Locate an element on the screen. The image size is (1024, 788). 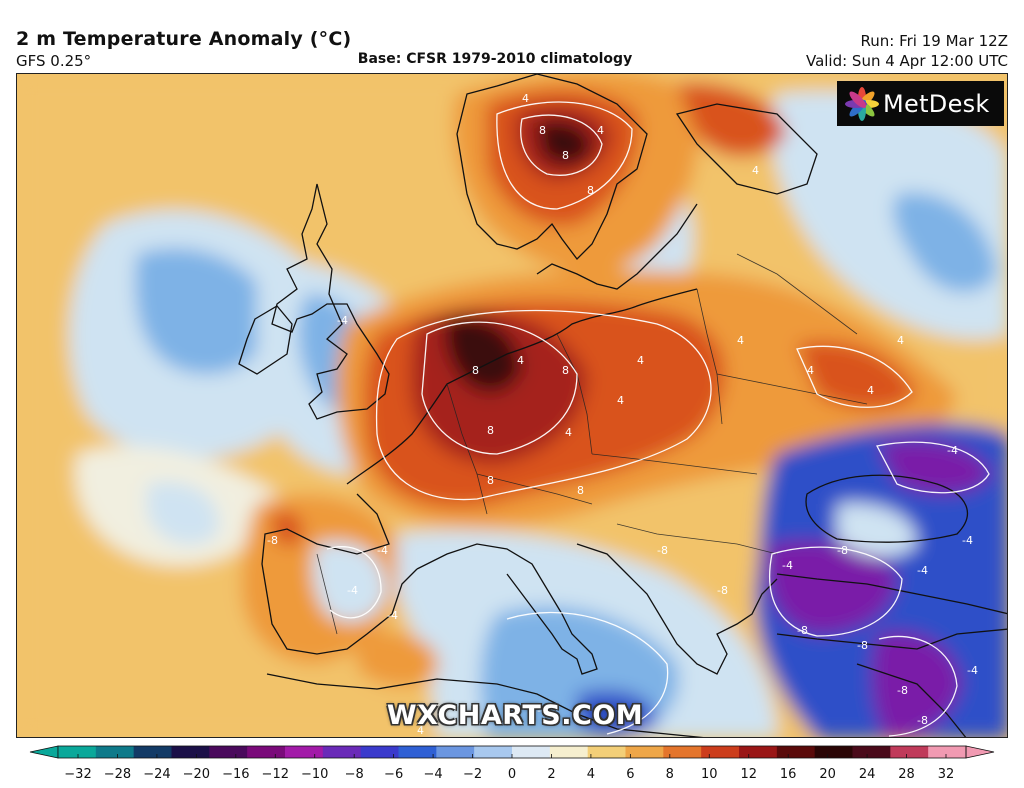
colorbar-tick-label: −4 is located at coordinates (433, 774).